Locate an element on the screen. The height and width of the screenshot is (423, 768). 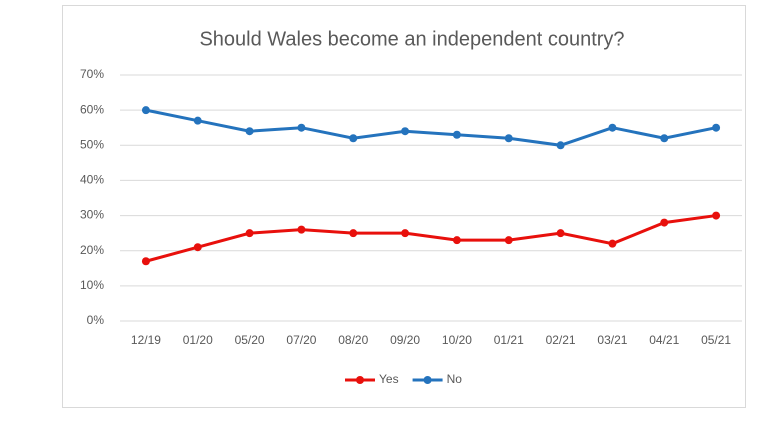
x-tick-label: 02/21 is located at coordinates (561, 340).